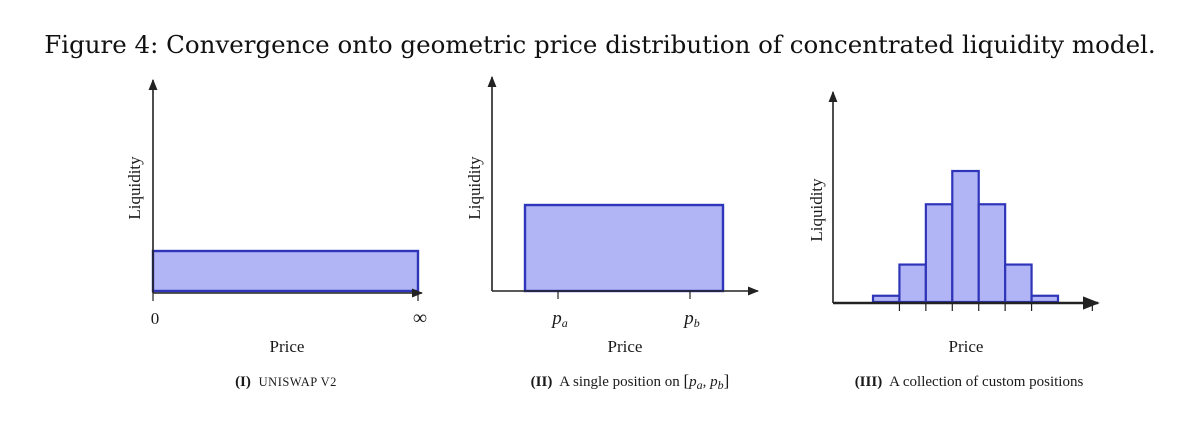 Image resolution: width=1200 pixels, height=430 pixels. I want to click on panel1-tick-label-infinity: ∞, so click(420, 318).